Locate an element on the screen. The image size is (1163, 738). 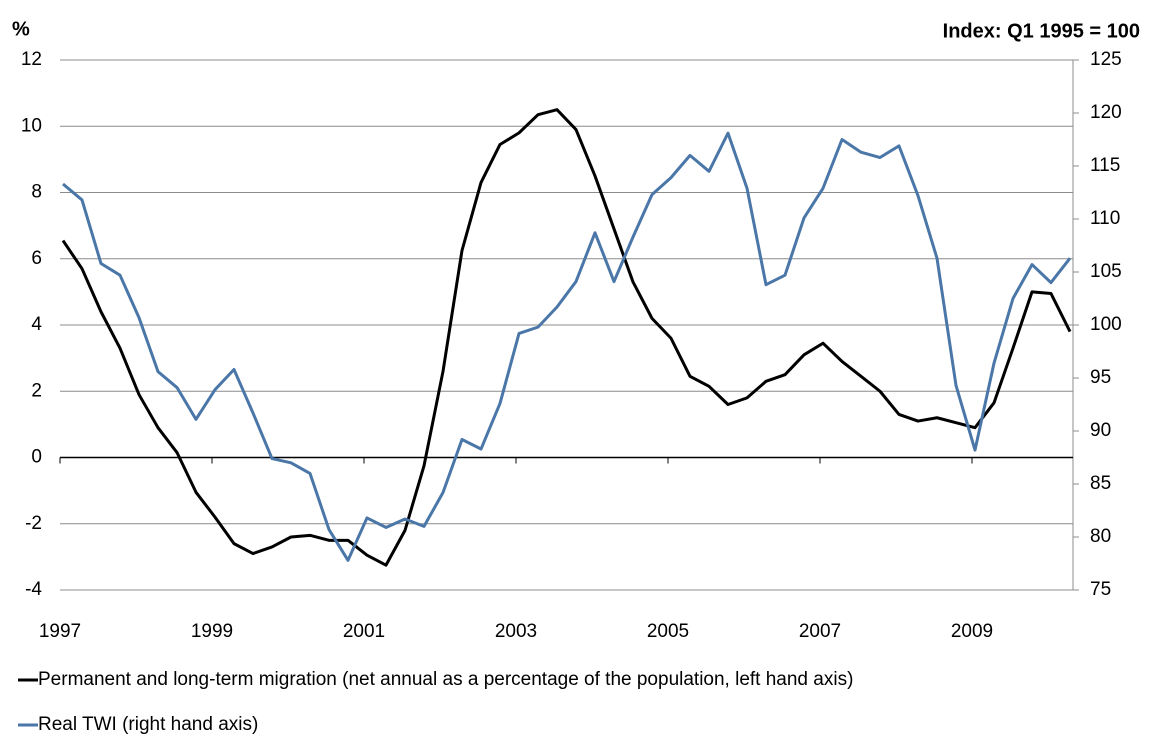
y-tick-label: 0 is located at coordinates (36, 457).